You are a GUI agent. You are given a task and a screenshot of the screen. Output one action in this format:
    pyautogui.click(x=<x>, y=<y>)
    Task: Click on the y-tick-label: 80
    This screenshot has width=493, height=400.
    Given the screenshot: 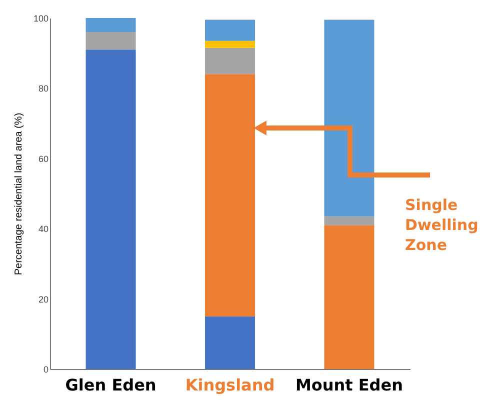 What is the action you would take?
    pyautogui.click(x=43, y=89)
    